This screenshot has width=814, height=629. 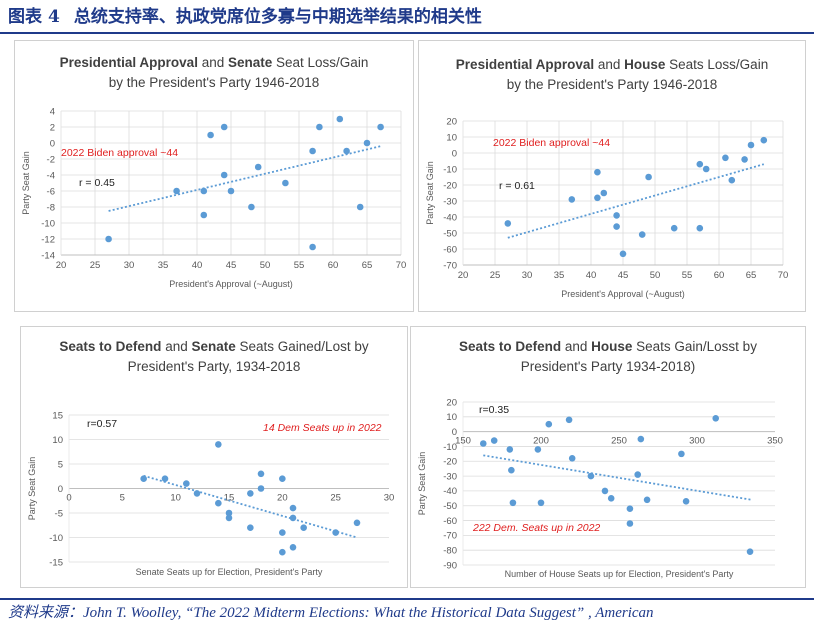 What do you see at coordinates (302, 346) in the screenshot?
I see `chart-title-part: Seats Gained/Lost by` at bounding box center [302, 346].